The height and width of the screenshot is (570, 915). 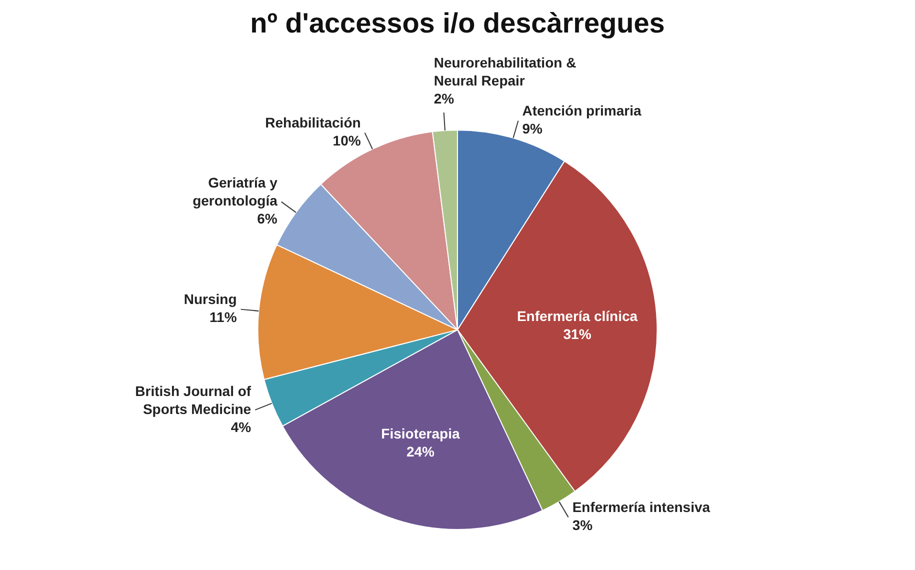 I want to click on data-label: 4%, so click(x=241, y=426).